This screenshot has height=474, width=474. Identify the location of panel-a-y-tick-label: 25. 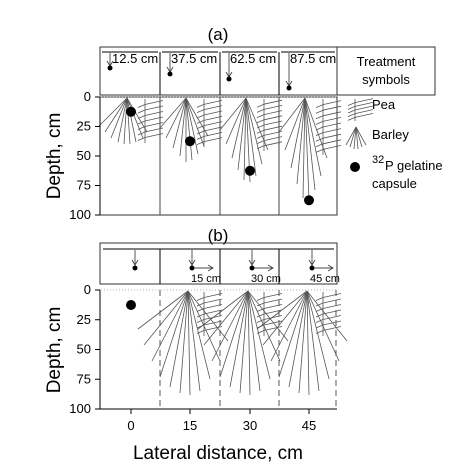
(84, 126).